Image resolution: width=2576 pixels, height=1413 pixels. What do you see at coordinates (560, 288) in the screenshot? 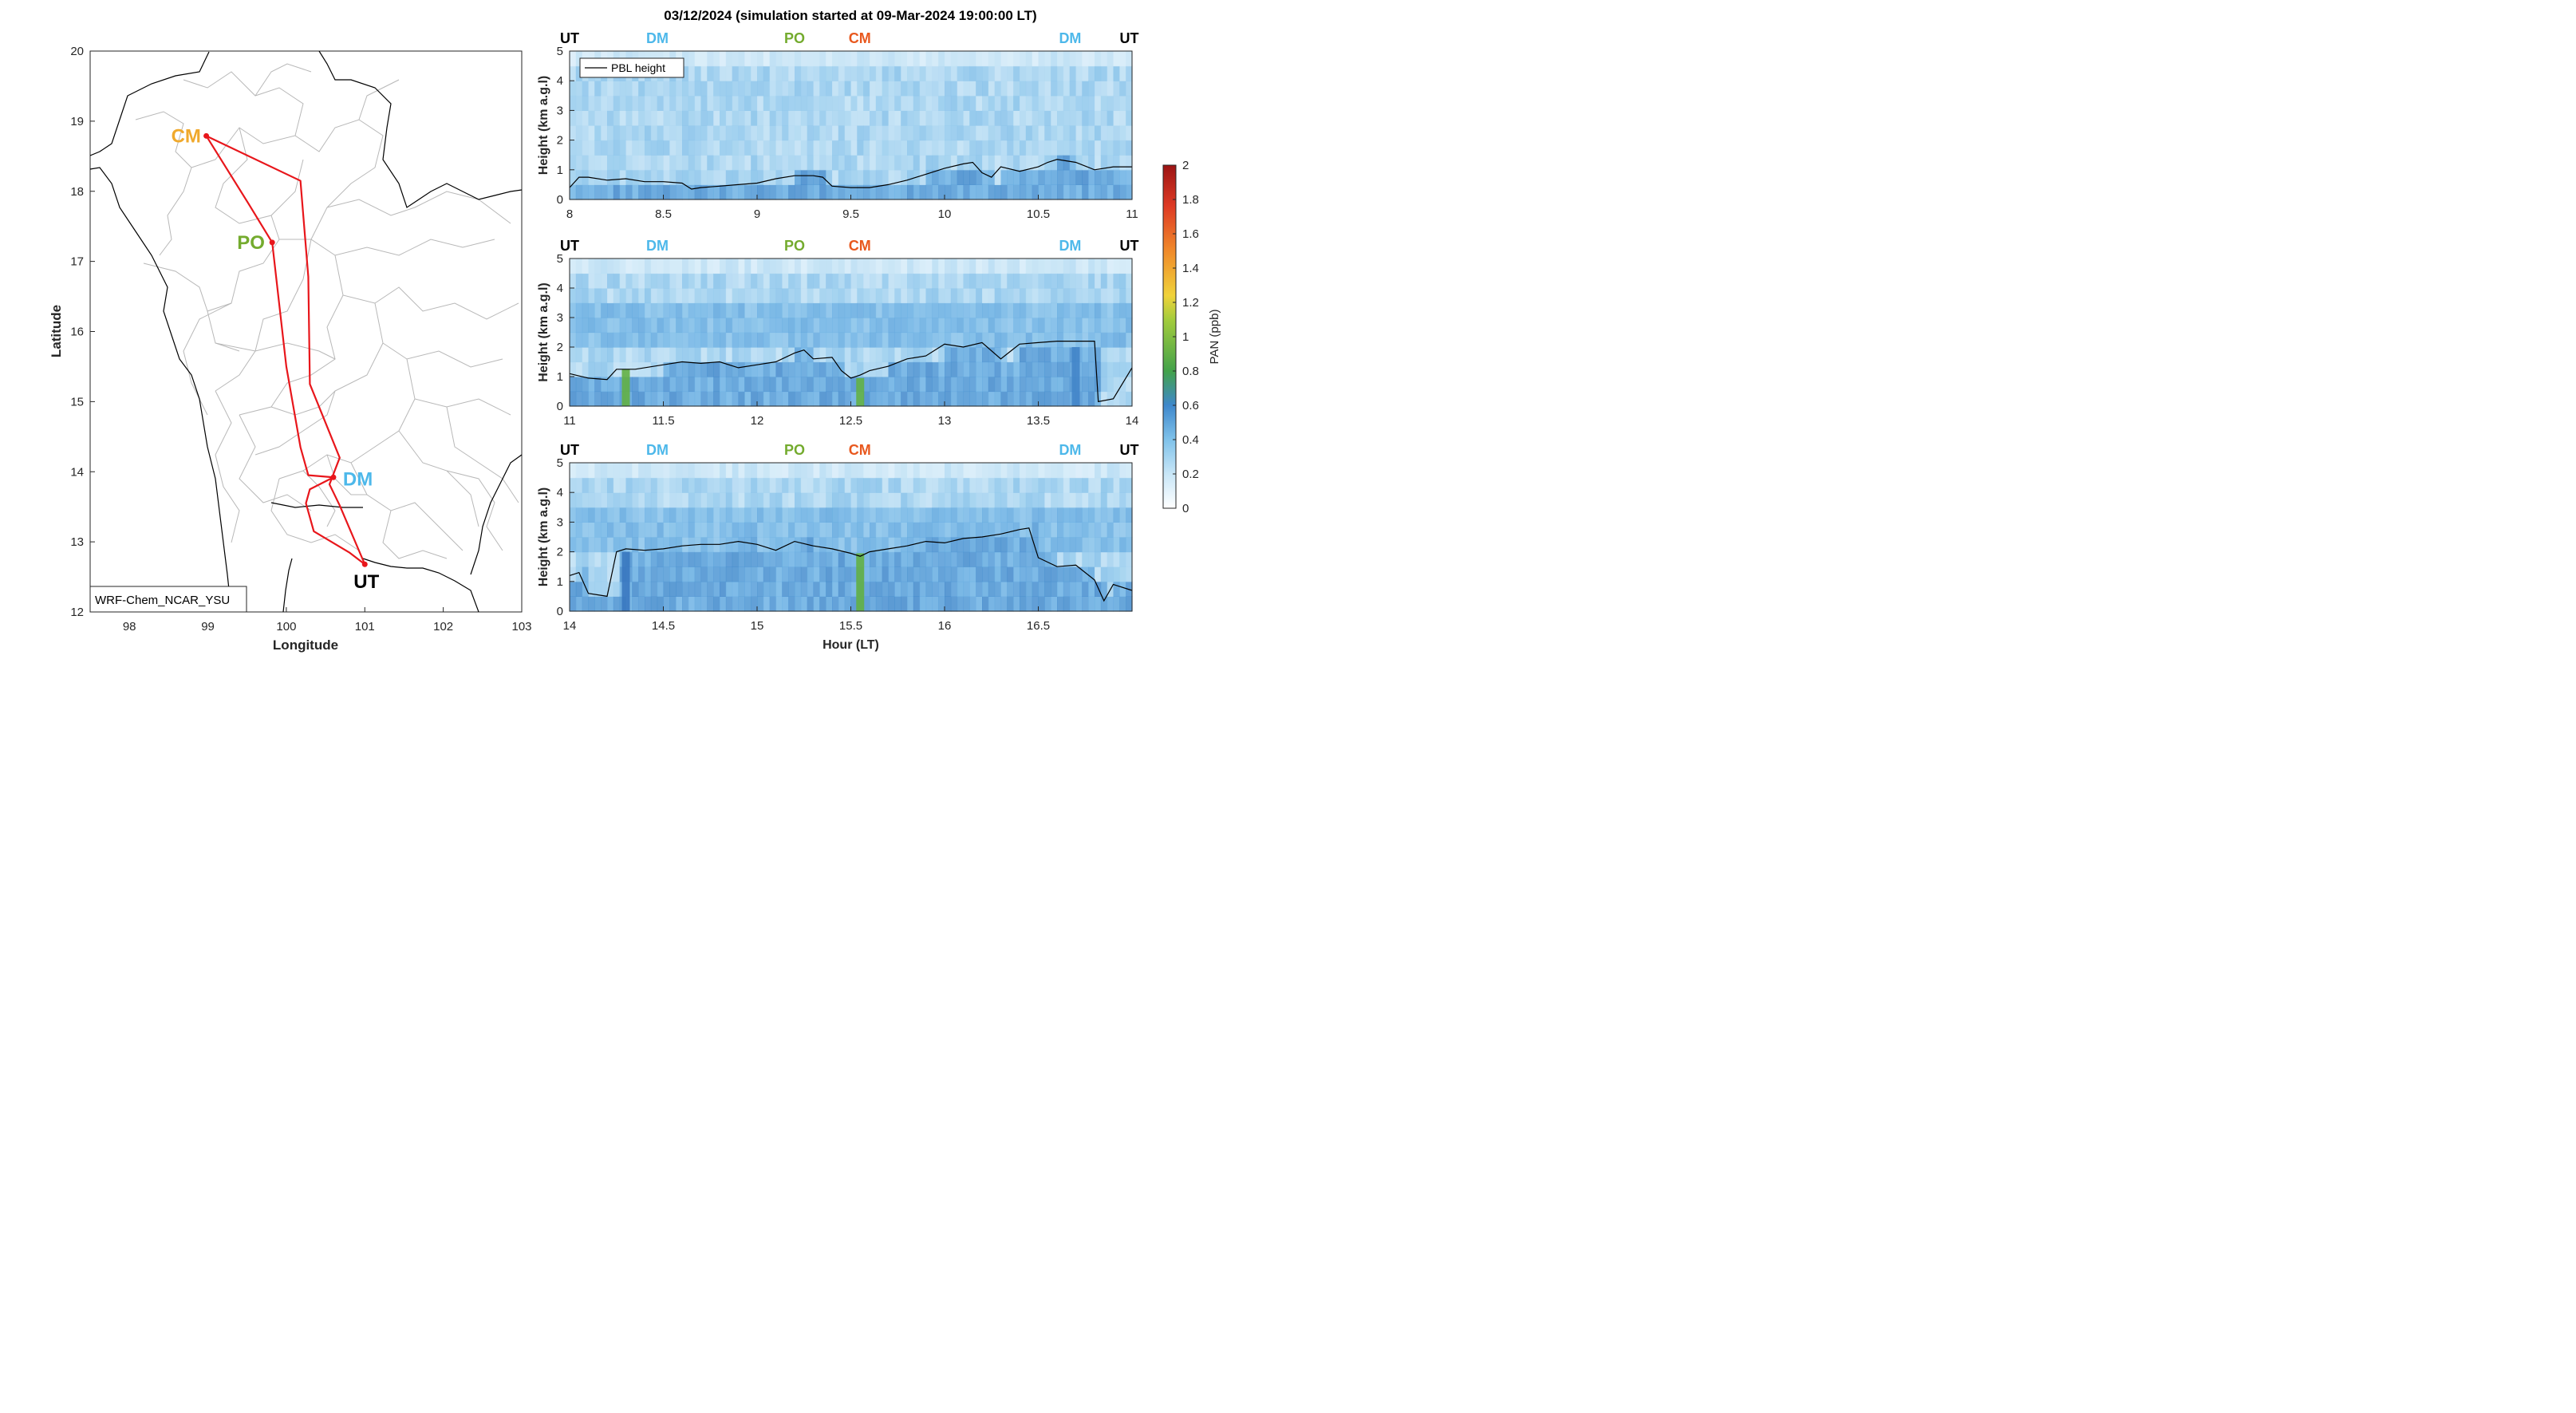
I see `ytick-label: 4` at bounding box center [560, 288].